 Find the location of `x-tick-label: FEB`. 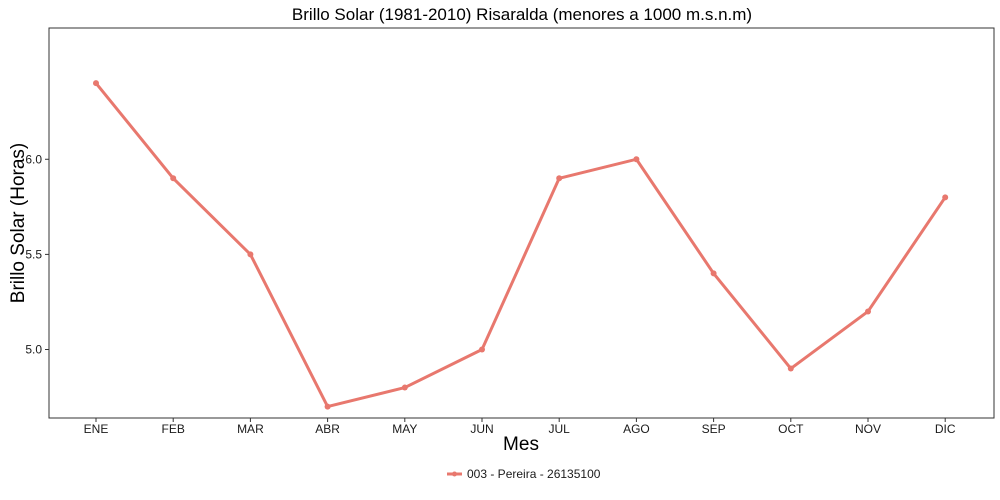

x-tick-label: FEB is located at coordinates (173, 429).